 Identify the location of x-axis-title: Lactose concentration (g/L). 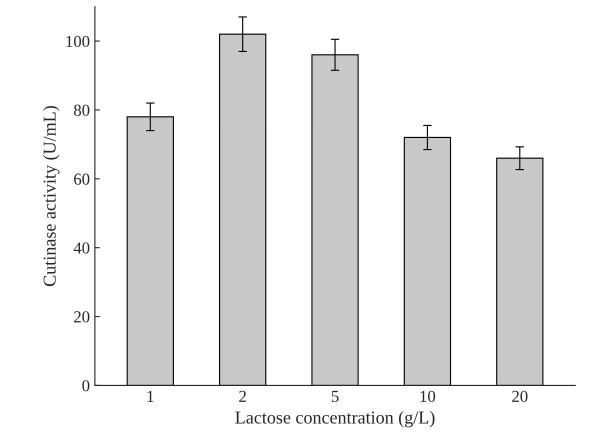
(335, 419).